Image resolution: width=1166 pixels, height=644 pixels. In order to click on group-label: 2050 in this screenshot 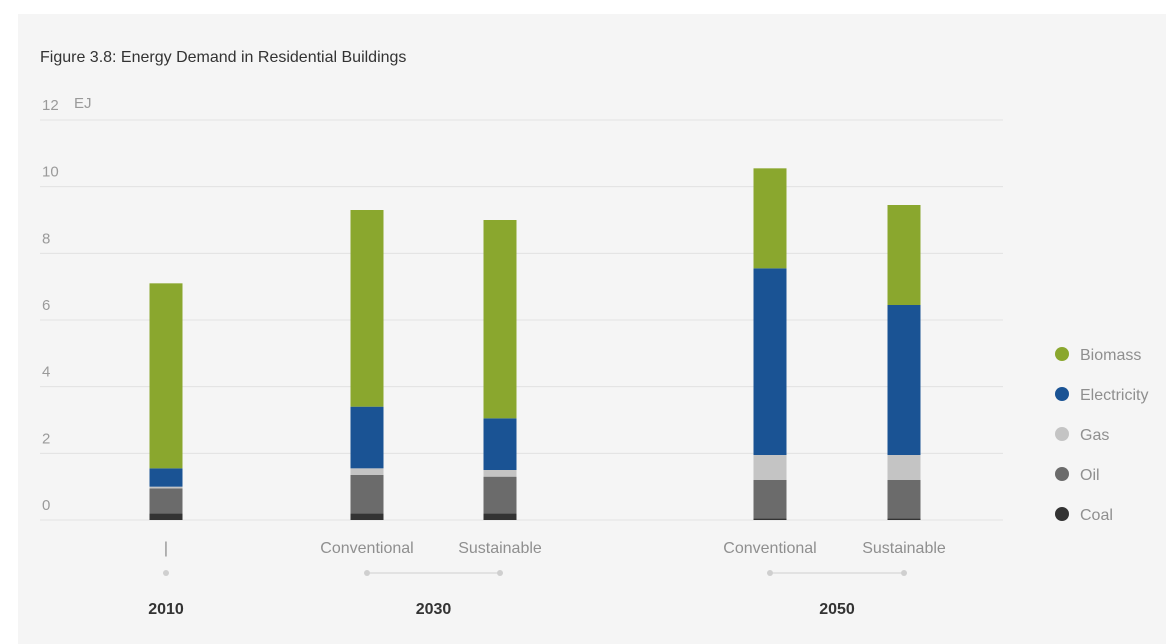, I will do `click(837, 609)`.